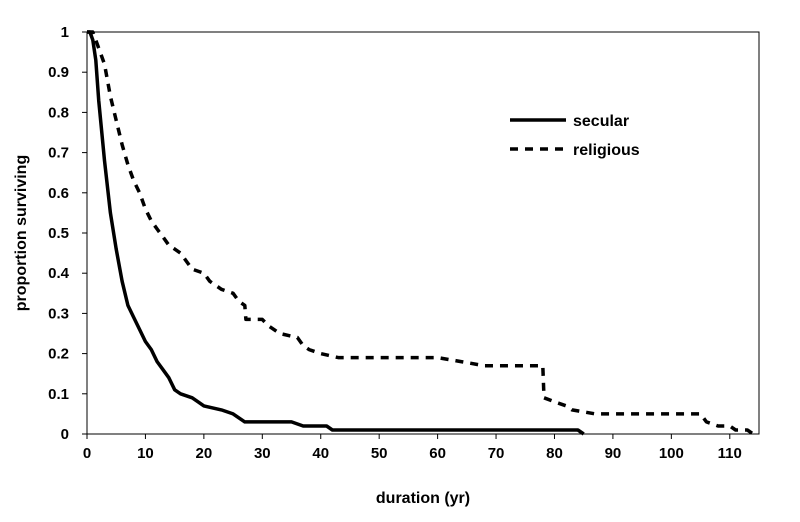  What do you see at coordinates (145, 453) in the screenshot?
I see `x-tick-label: 10` at bounding box center [145, 453].